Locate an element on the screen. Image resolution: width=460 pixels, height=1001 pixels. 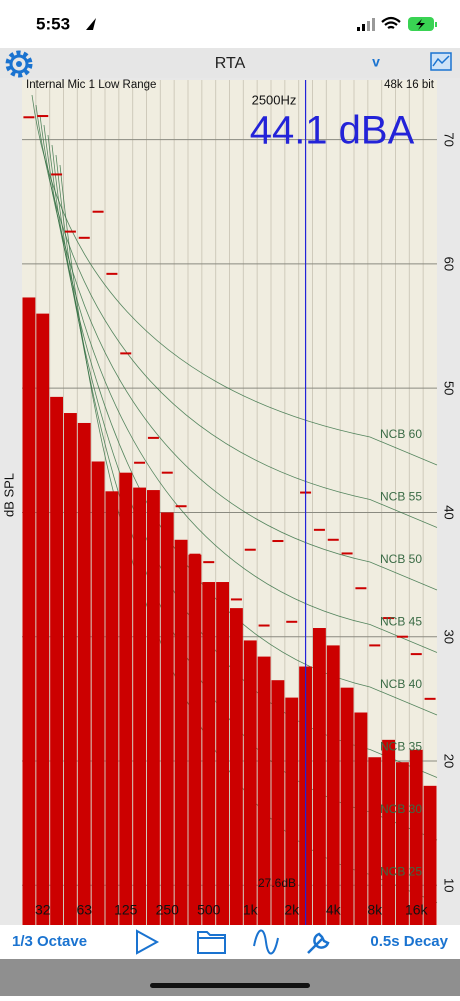
generator-button is located at coordinates (266, 942).